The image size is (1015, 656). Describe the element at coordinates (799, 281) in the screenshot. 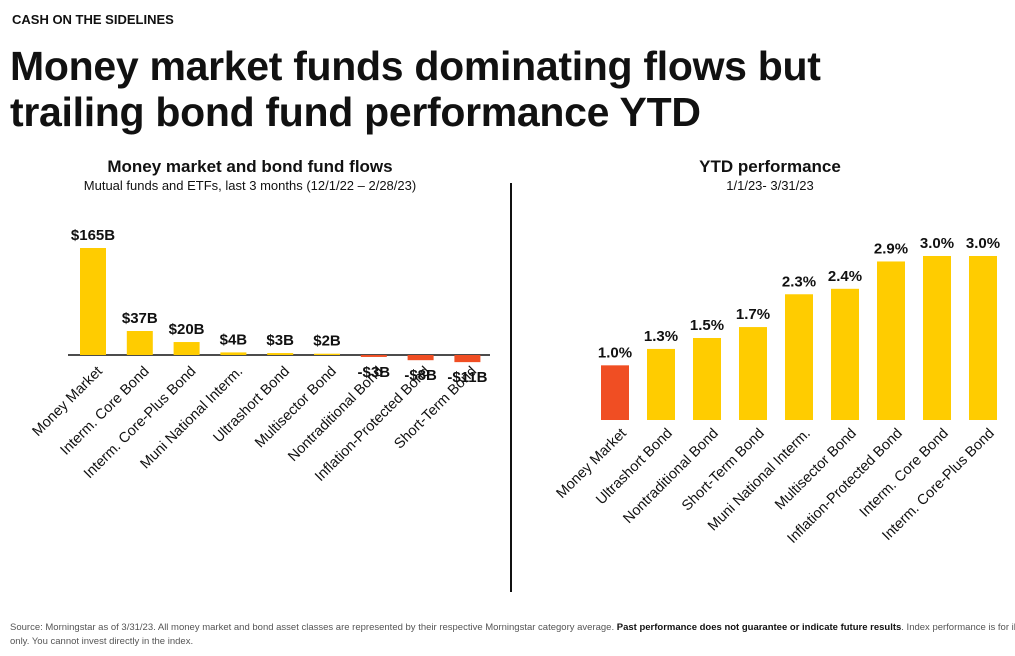

I see `value-label: 2.3%` at that location.